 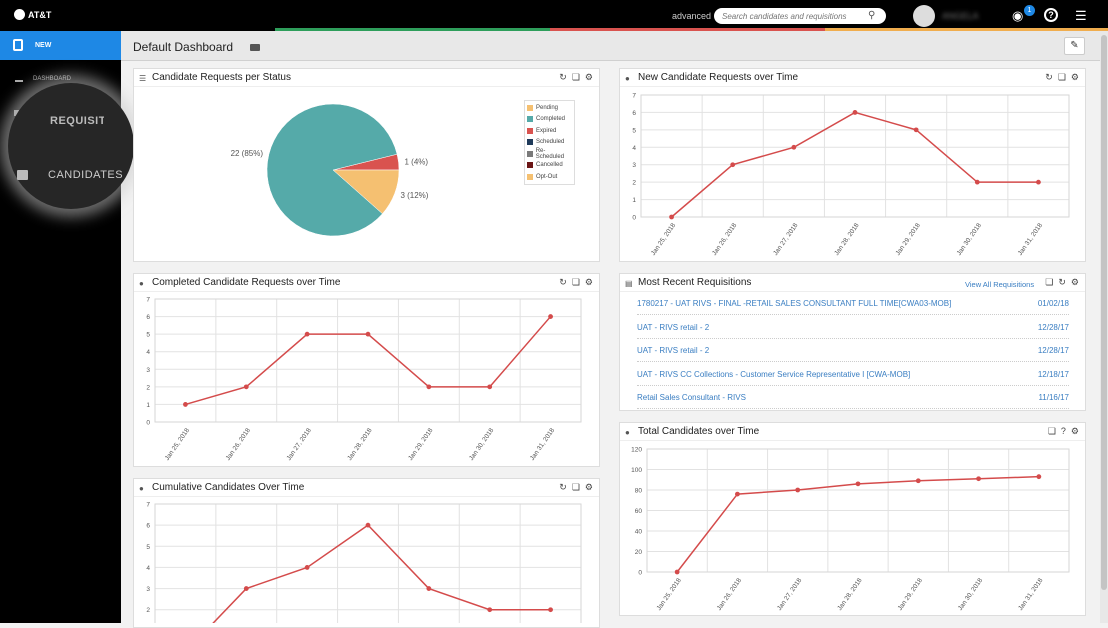 What do you see at coordinates (691, 398) in the screenshot?
I see `requisition-name-link: Retail Sales Consultant - RIVS` at bounding box center [691, 398].